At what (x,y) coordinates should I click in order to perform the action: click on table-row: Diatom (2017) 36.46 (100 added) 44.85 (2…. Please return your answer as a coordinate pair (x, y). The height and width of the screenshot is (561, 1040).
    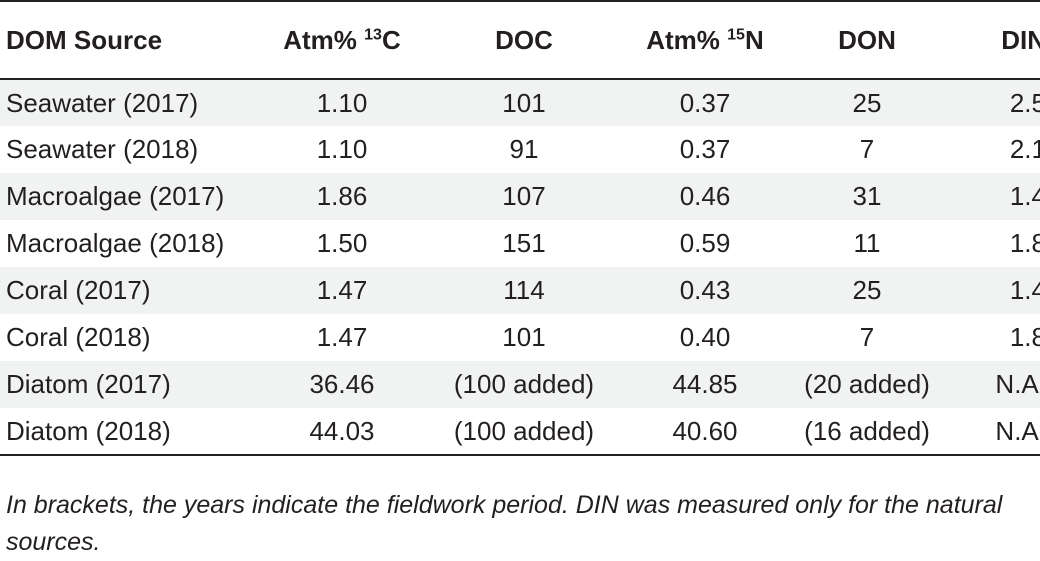
    Looking at the image, I should click on (520, 384).